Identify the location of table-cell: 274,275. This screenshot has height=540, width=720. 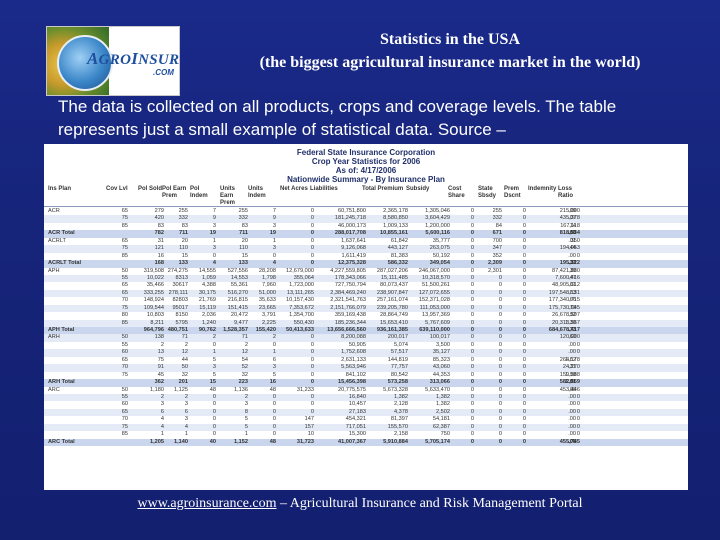
(177, 270).